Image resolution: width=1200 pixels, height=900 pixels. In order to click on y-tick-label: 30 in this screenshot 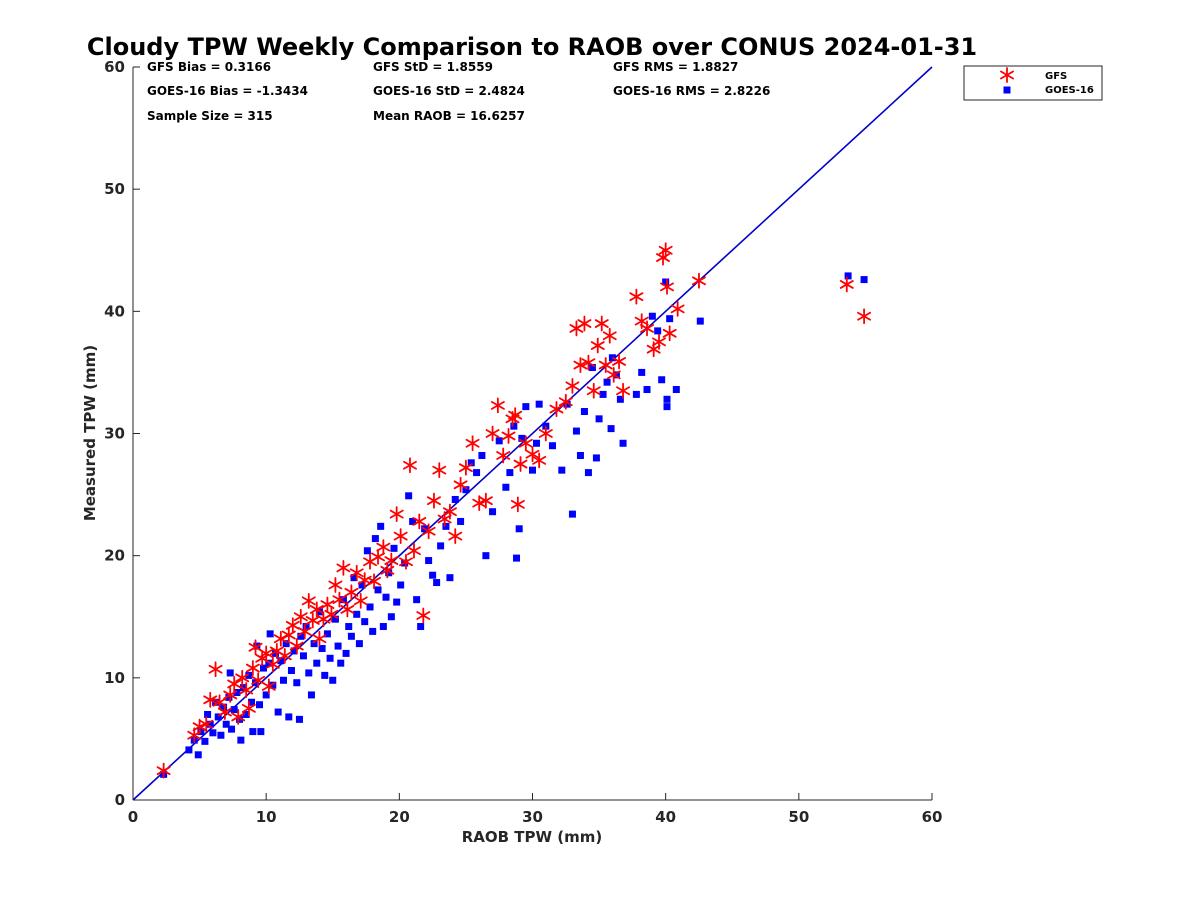, I will do `click(114, 434)`.